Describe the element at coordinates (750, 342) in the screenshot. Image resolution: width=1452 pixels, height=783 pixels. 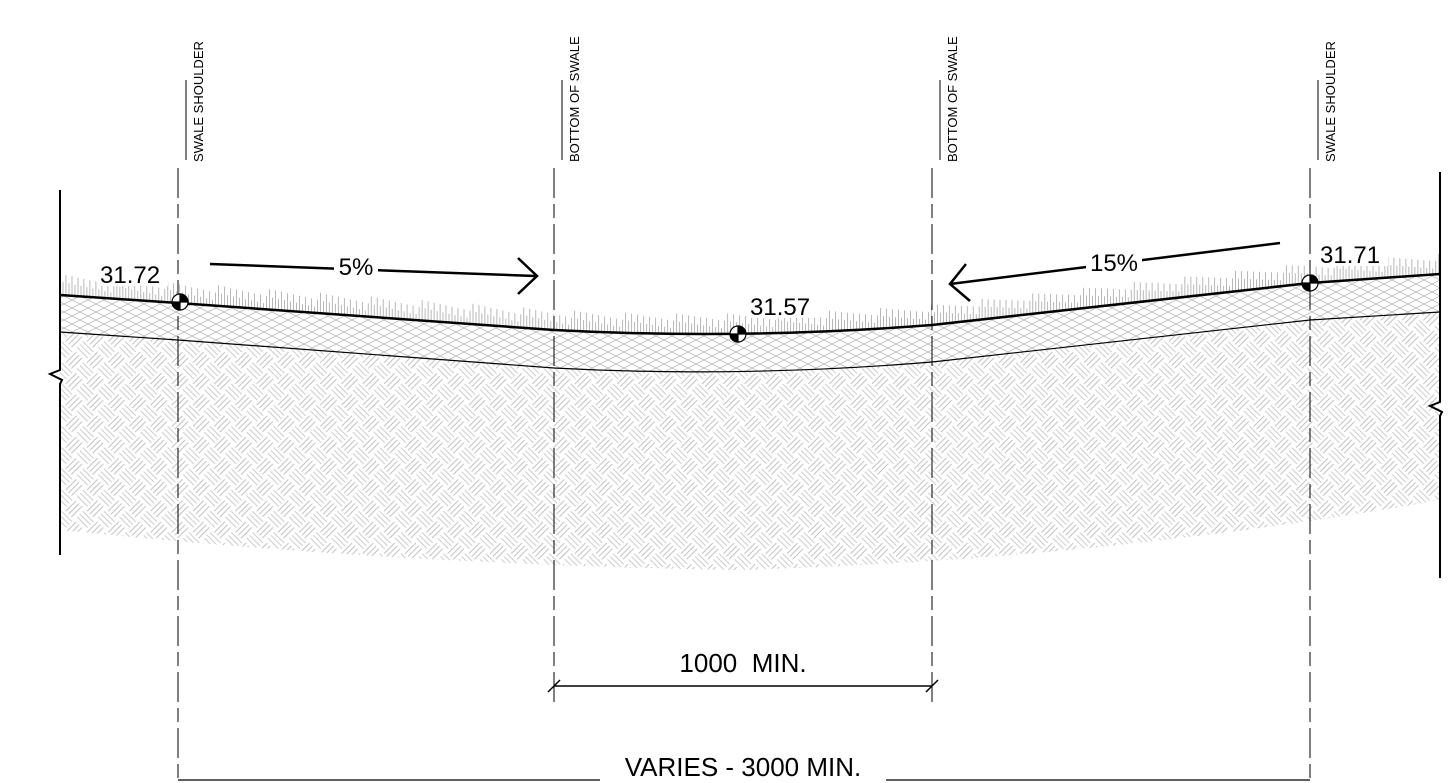
I see `layer-line` at that location.